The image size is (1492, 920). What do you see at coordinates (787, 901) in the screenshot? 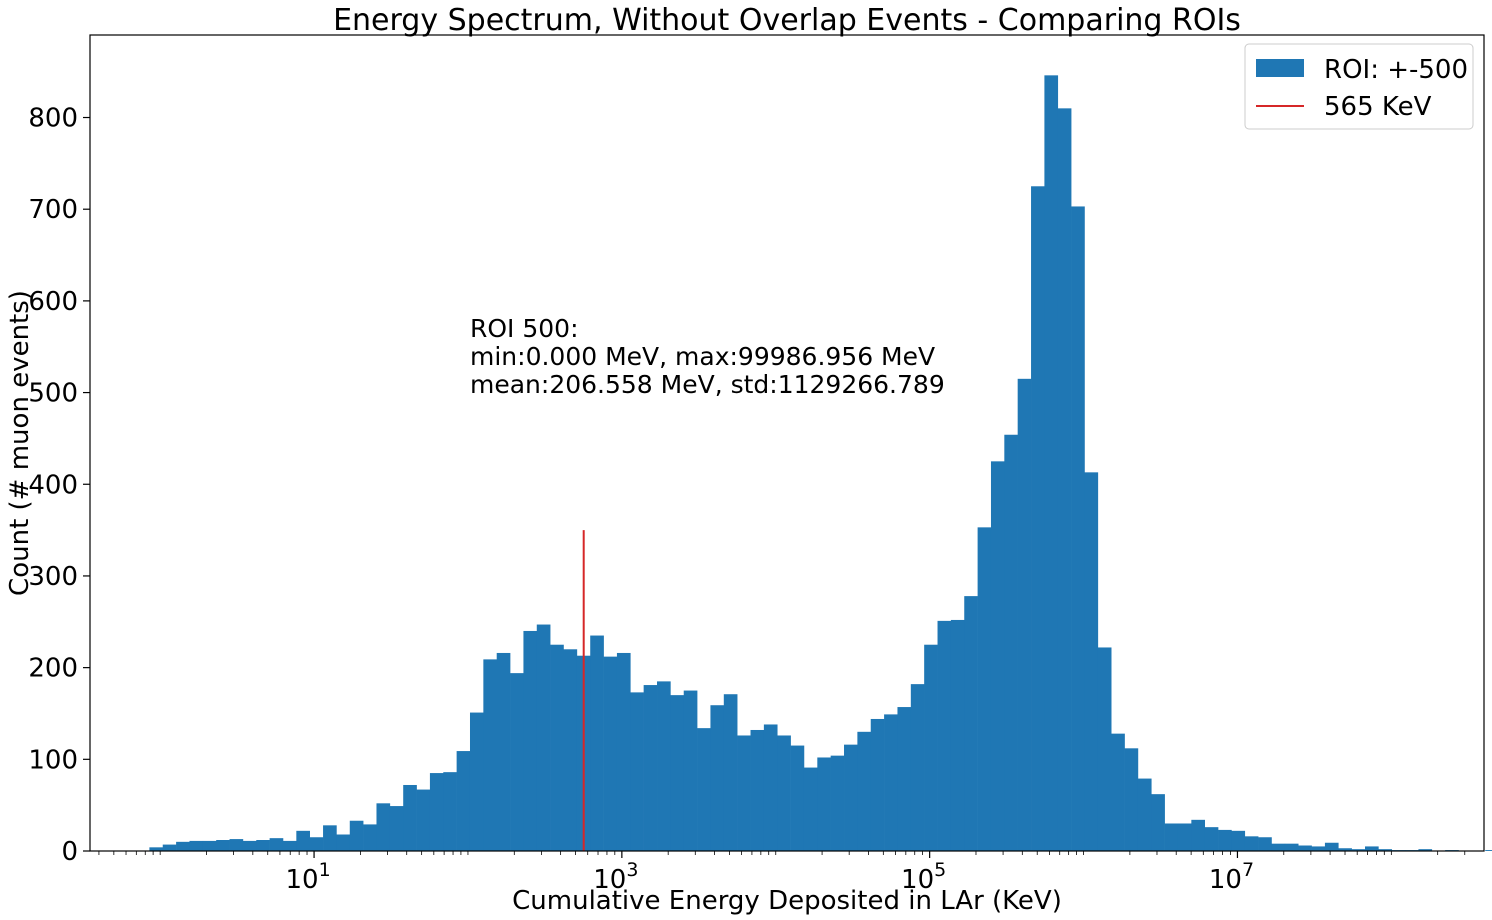
I see `x-axis-label: Cumulative Energy Deposited in LAr (KeV)` at bounding box center [787, 901].